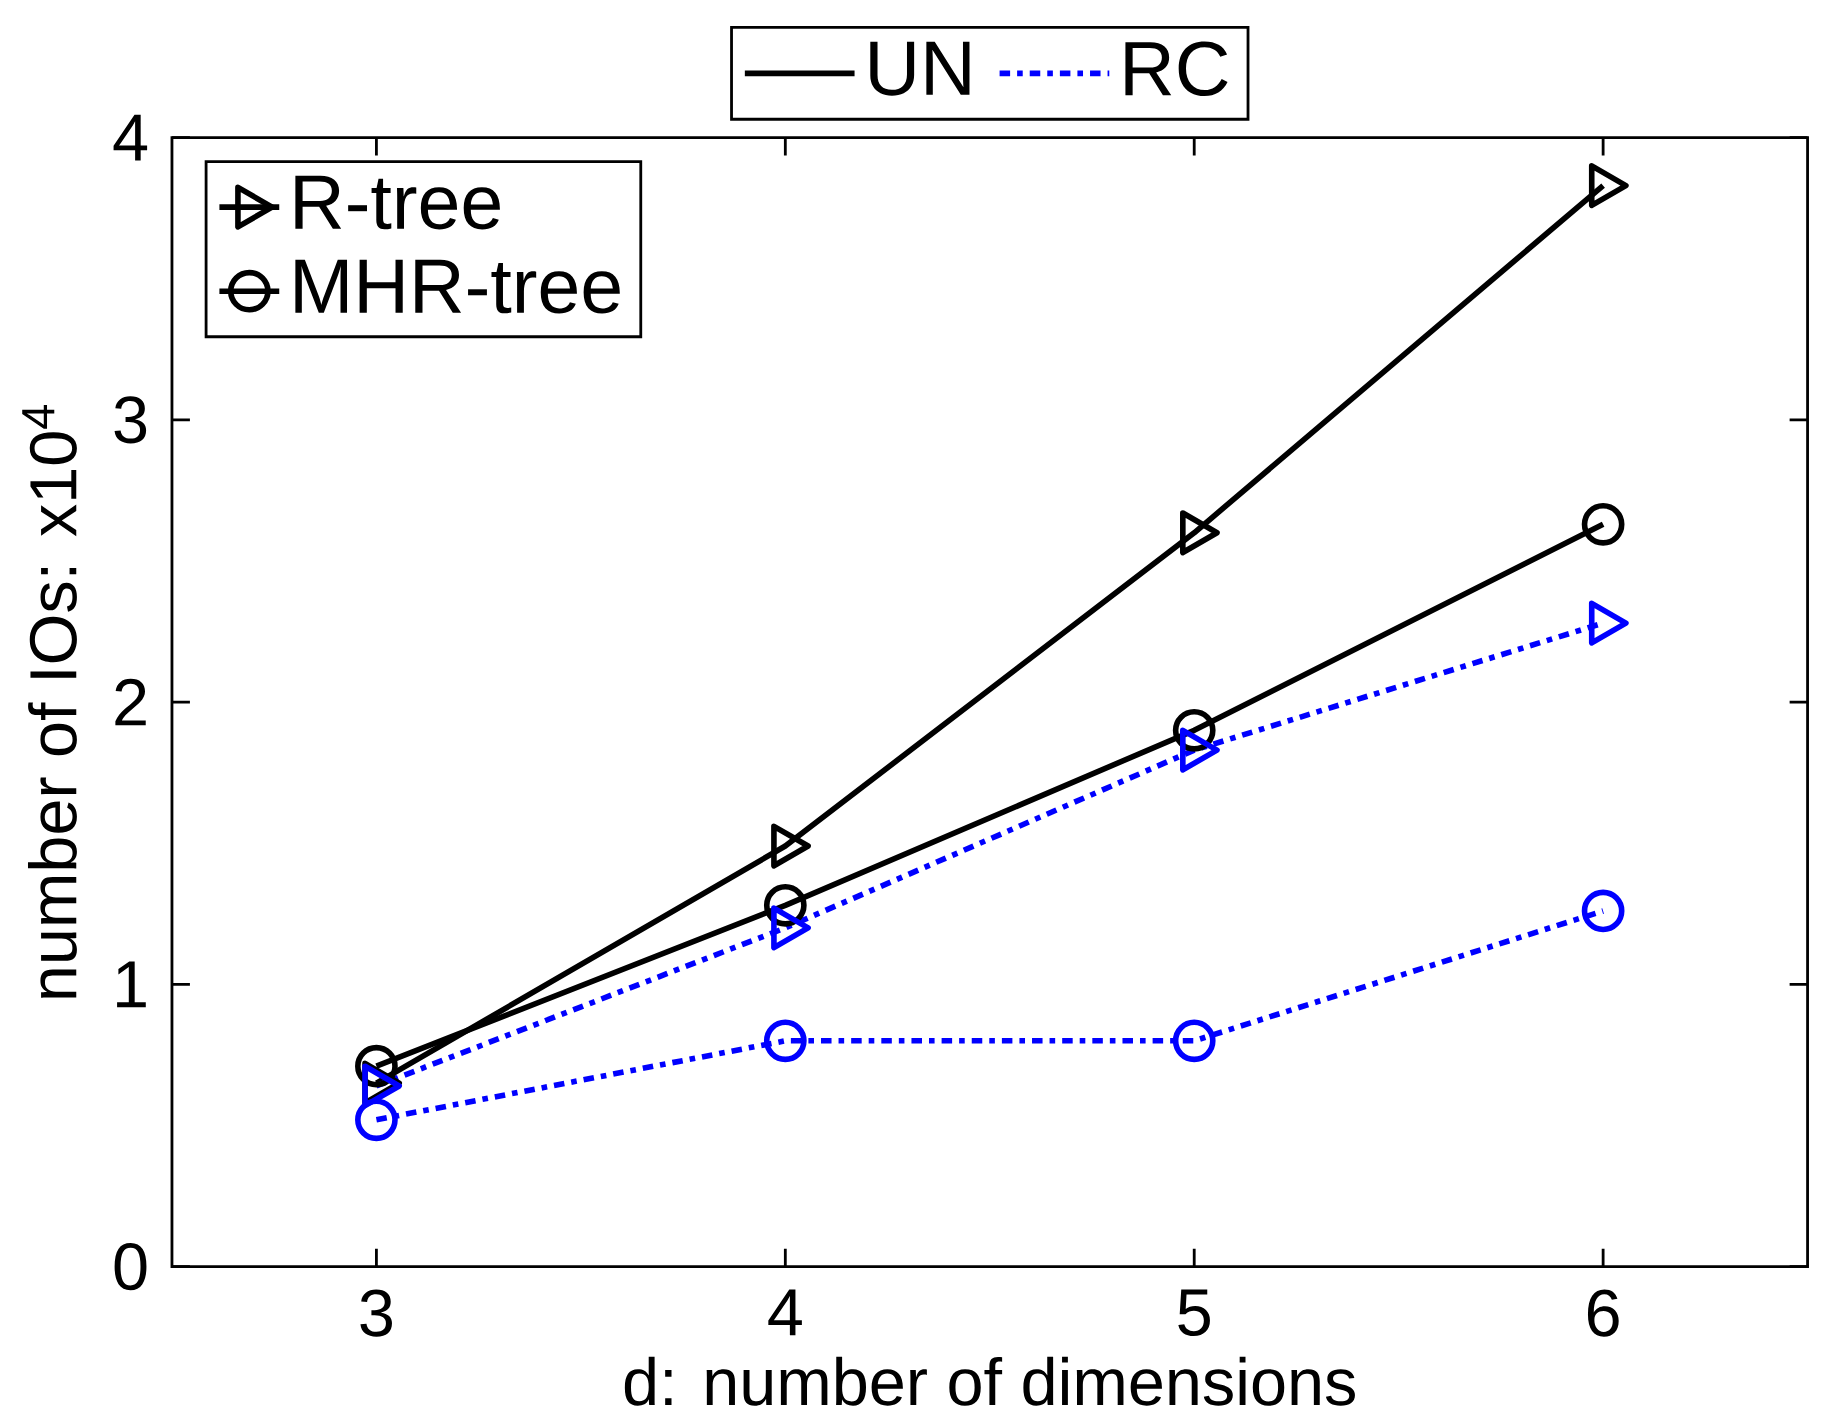  Describe the element at coordinates (130, 420) in the screenshot. I see `y-tick-label: 3` at that location.